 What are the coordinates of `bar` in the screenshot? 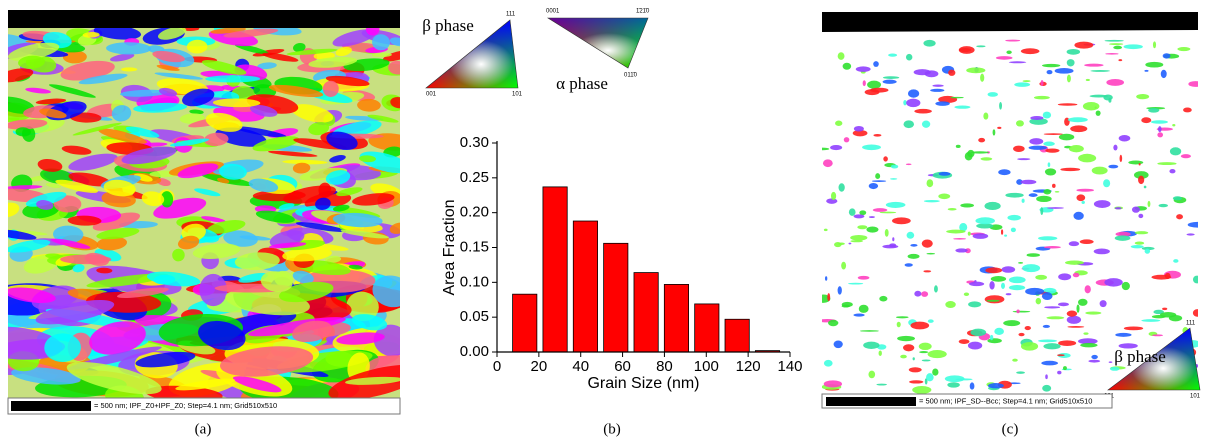 It's located at (616, 297).